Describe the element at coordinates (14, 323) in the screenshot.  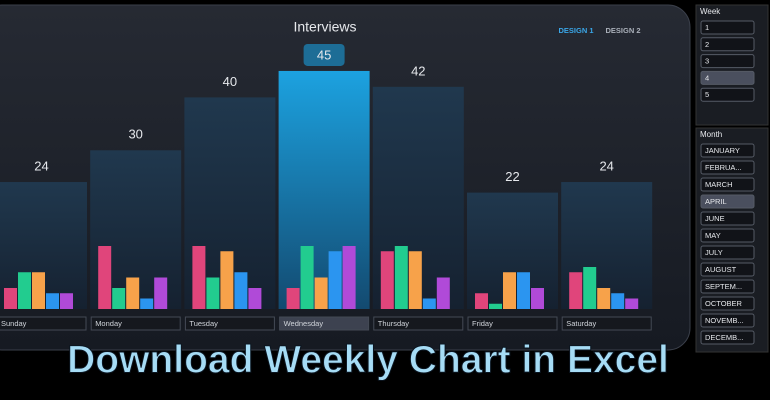
I see `x-tick-label: Sunday` at that location.